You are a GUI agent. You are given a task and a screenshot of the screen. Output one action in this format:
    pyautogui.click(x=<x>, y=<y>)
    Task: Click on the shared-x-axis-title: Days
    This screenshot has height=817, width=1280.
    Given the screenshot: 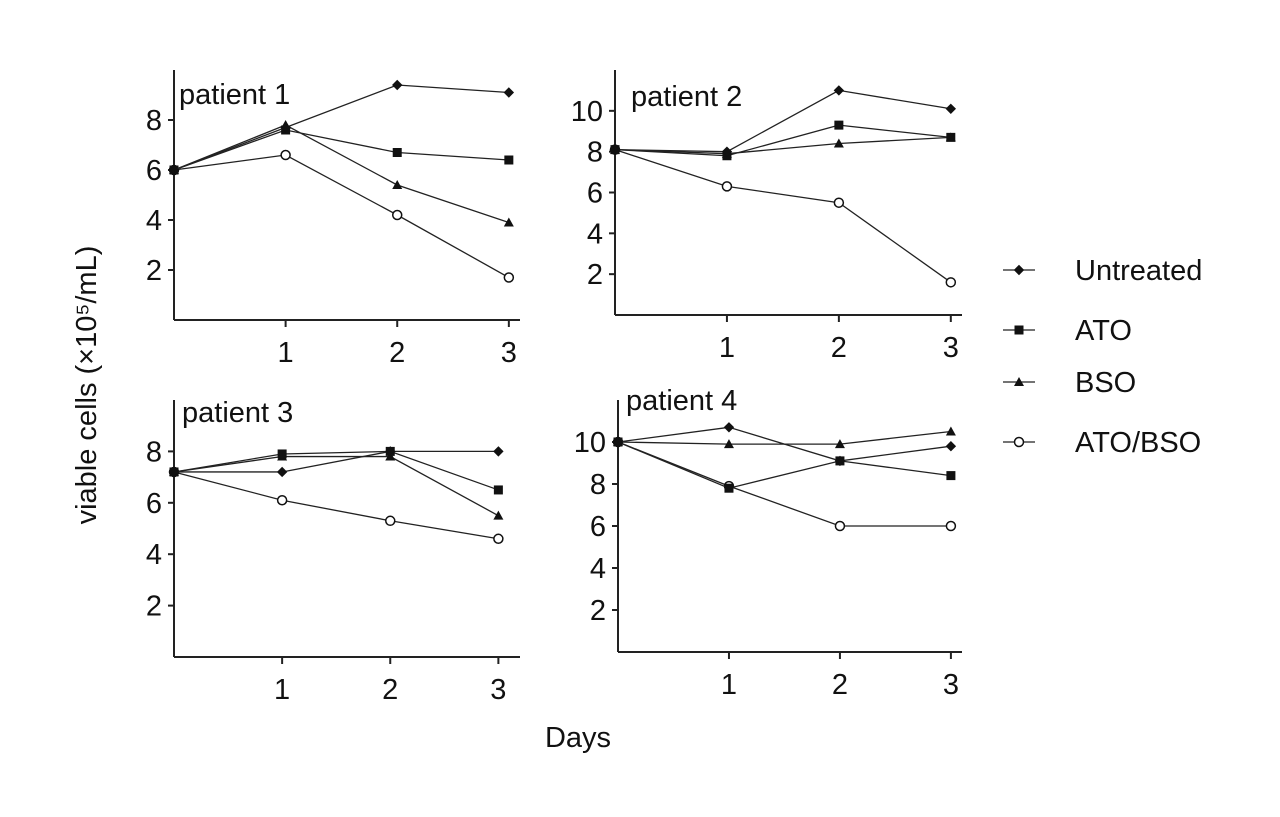 What is the action you would take?
    pyautogui.click(x=578, y=738)
    